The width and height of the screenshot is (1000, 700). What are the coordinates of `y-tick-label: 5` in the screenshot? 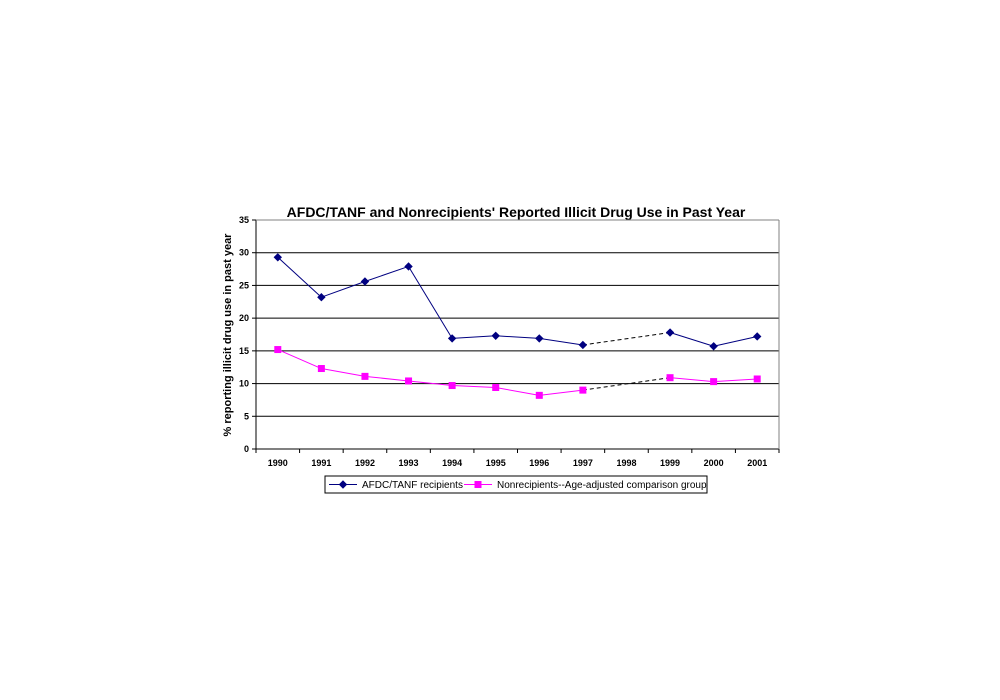 It's located at (246, 416).